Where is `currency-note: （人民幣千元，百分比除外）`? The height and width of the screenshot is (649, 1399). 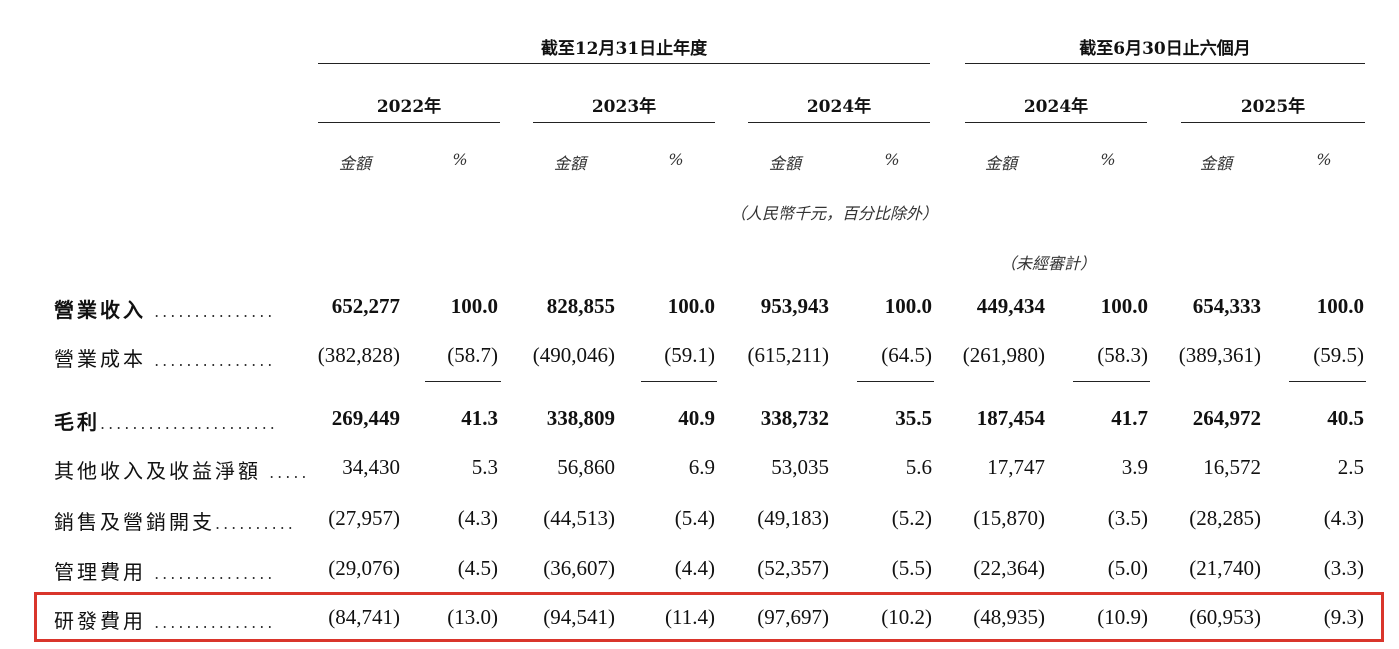 currency-note: （人民幣千元，百分比除外） is located at coordinates (834, 213).